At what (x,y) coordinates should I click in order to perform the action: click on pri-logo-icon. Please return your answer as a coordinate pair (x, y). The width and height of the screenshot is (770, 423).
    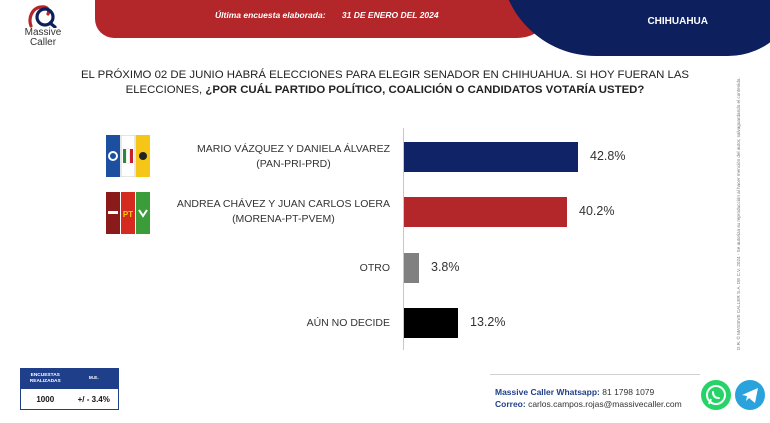
    Looking at the image, I should click on (128, 156).